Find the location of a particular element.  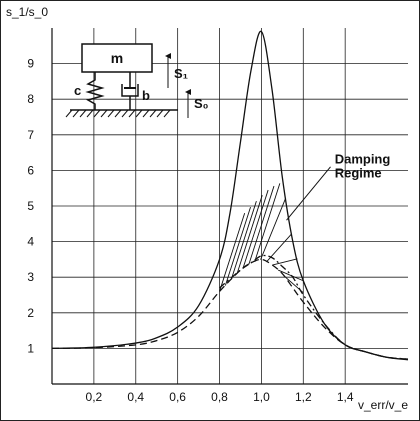

x-tick-label: 1,4 is located at coordinates (345, 397).